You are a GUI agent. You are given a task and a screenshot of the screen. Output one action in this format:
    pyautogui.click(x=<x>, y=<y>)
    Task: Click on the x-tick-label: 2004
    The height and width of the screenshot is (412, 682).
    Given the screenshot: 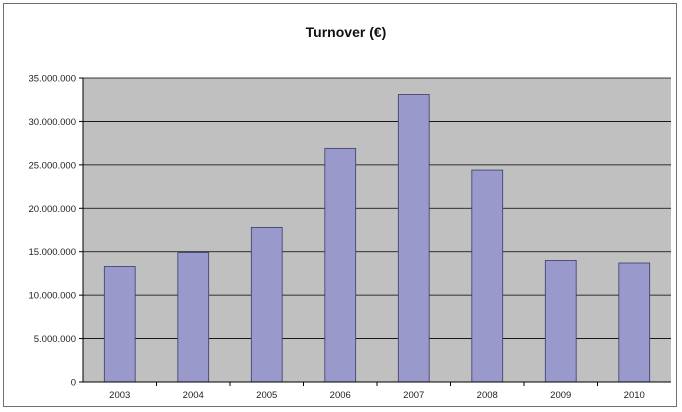 What is the action you would take?
    pyautogui.click(x=193, y=395)
    